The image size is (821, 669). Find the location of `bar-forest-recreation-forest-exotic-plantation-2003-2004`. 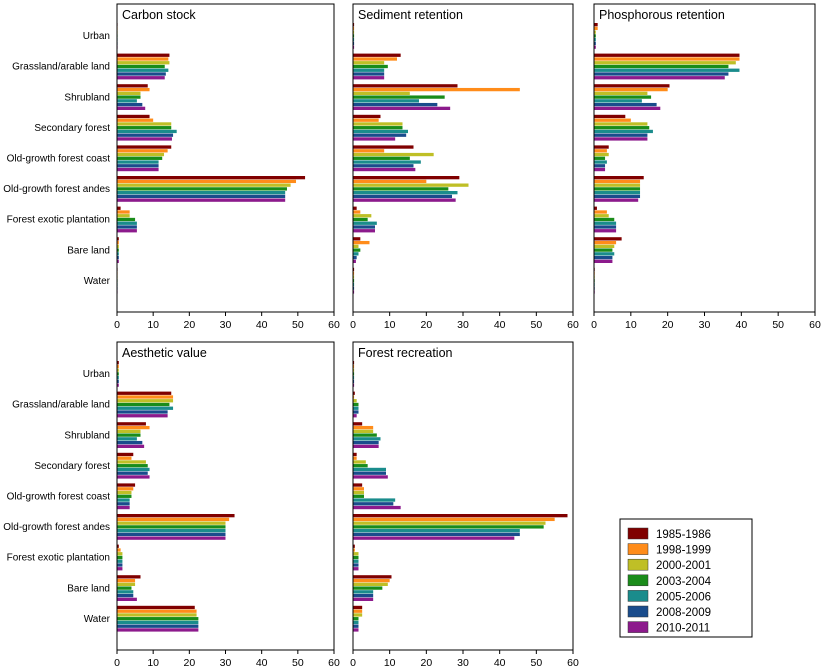

bar-forest-recreation-forest-exotic-plantation-2003-2004 is located at coordinates (356, 557).